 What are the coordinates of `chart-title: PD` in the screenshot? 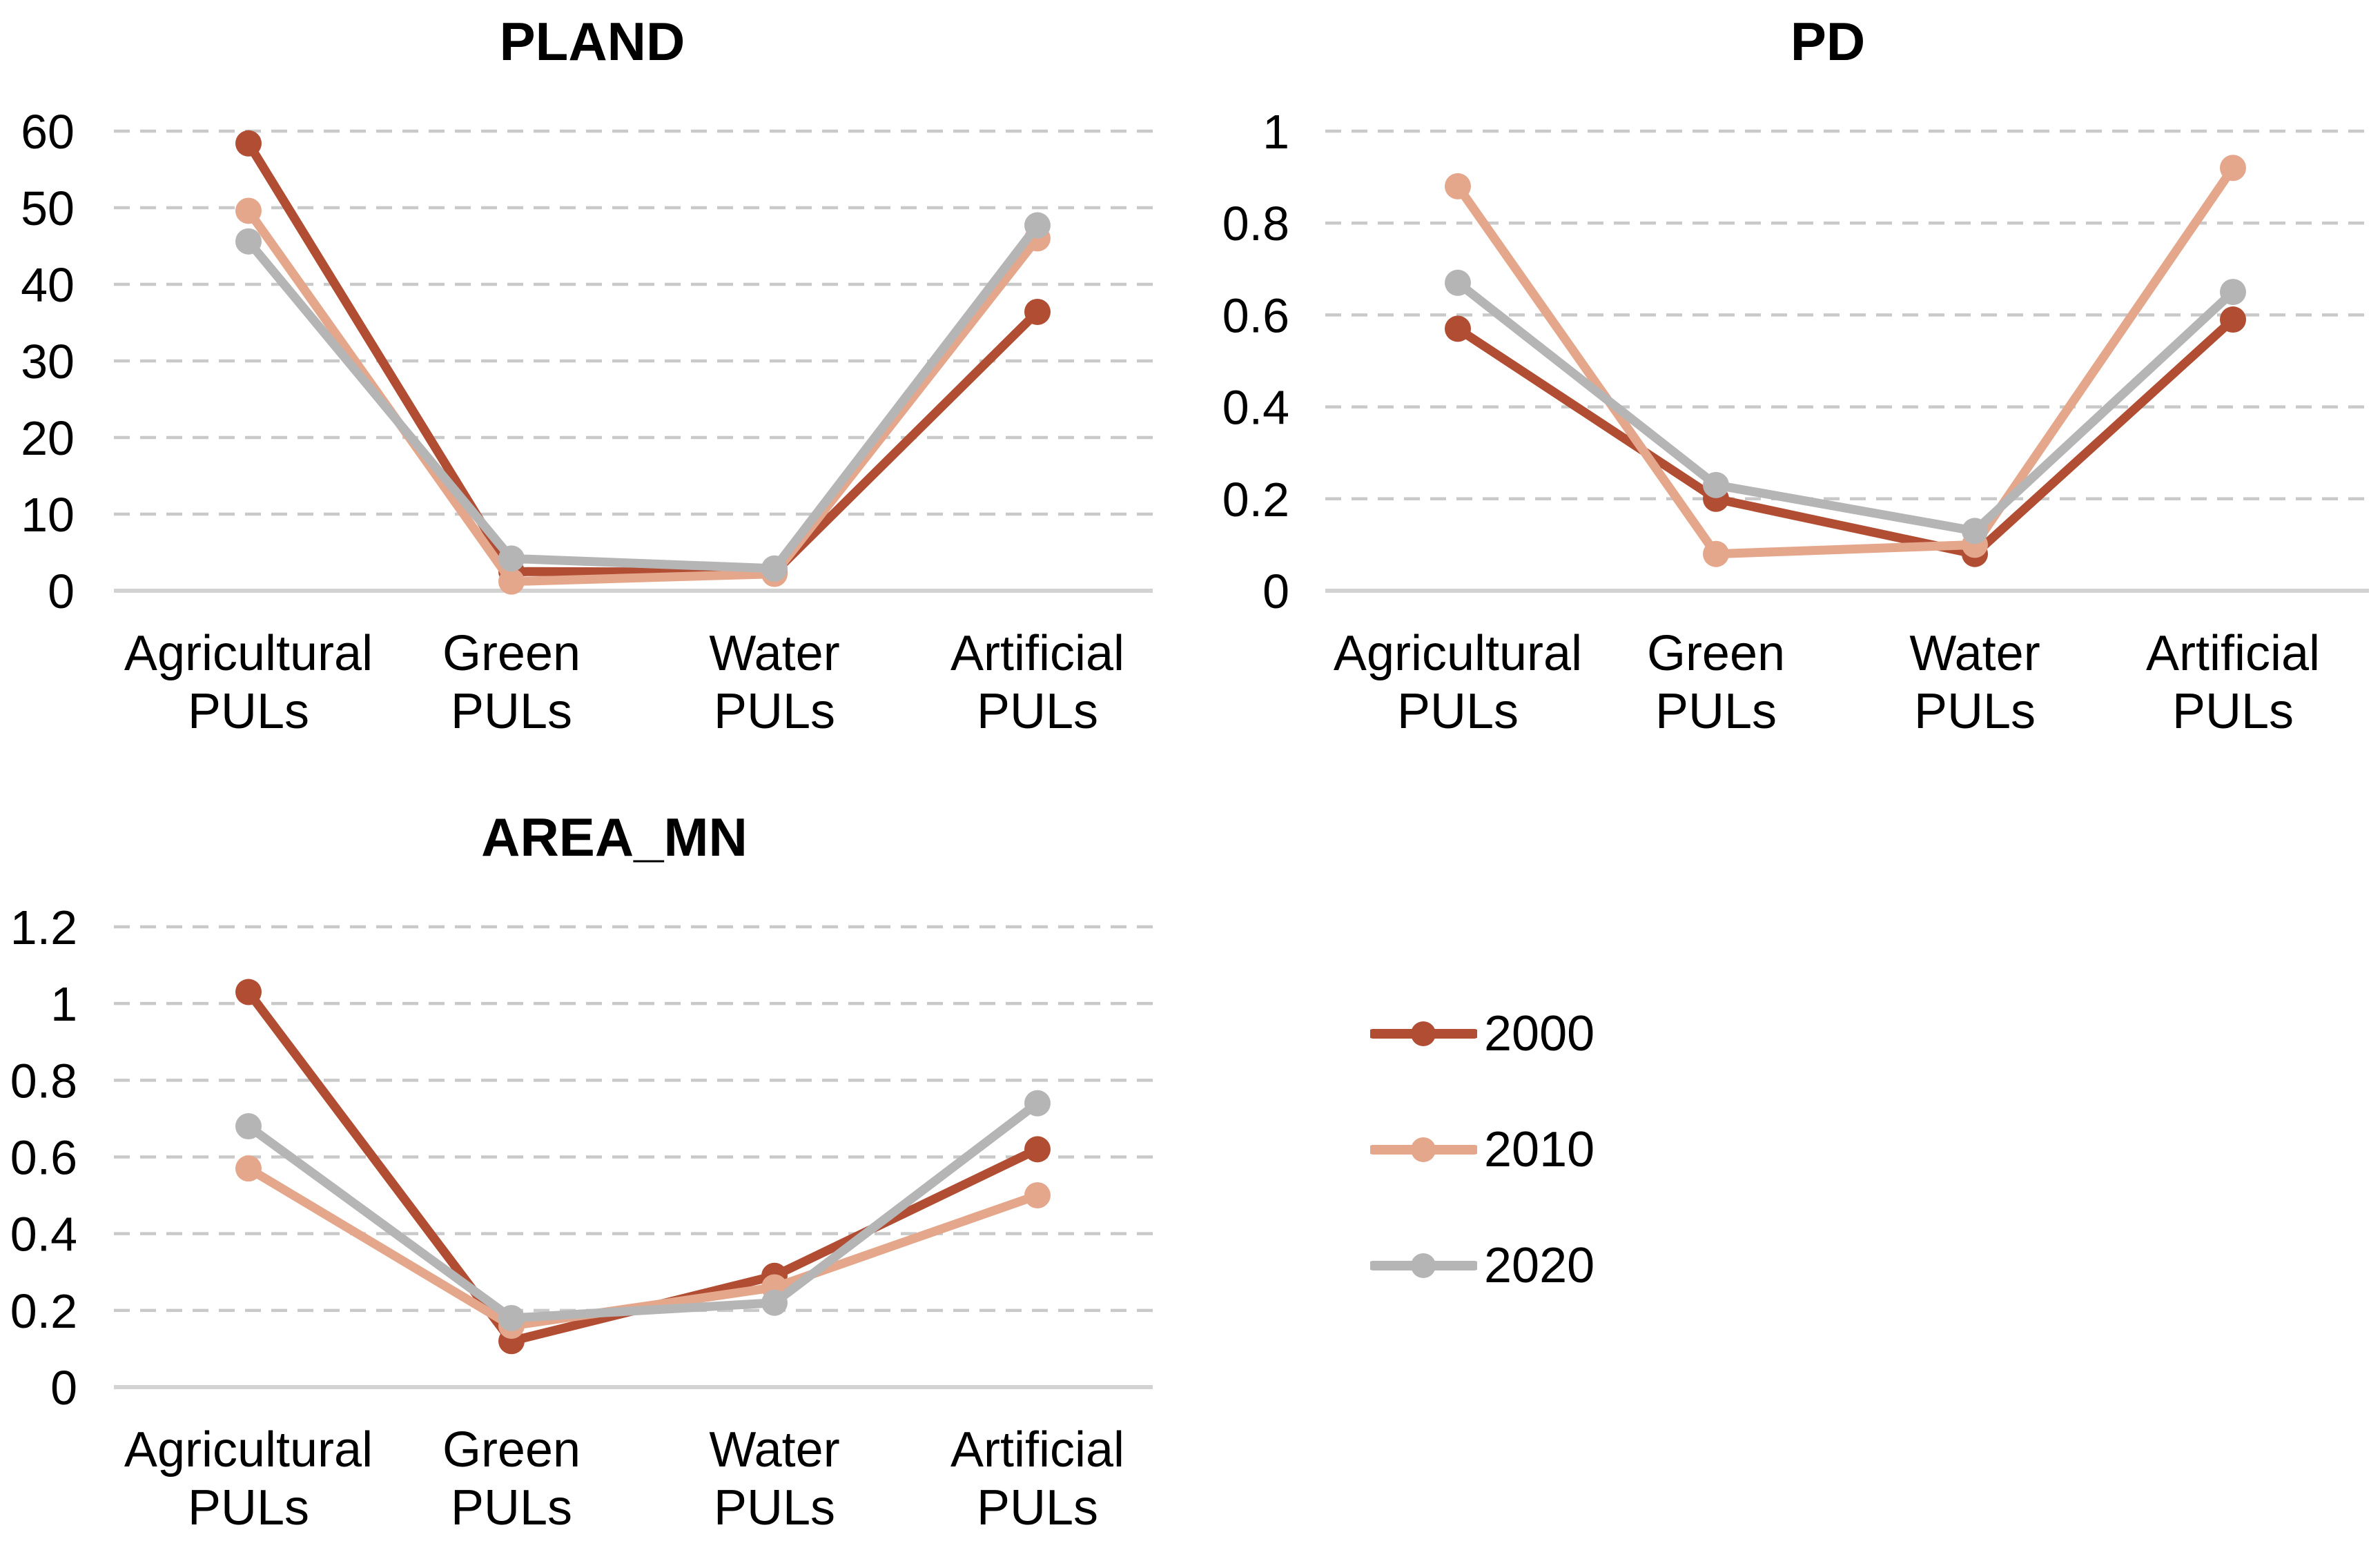 It's located at (1828, 41).